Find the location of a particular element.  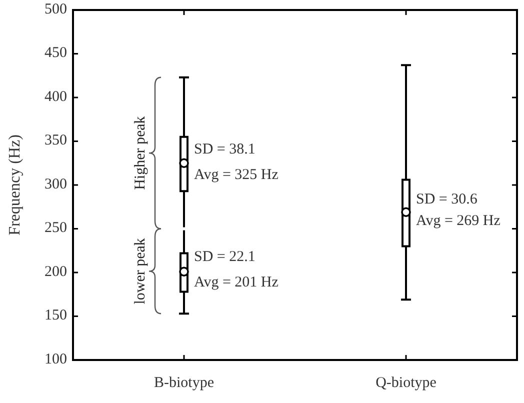

y-tick-label: 200 is located at coordinates (55, 272).